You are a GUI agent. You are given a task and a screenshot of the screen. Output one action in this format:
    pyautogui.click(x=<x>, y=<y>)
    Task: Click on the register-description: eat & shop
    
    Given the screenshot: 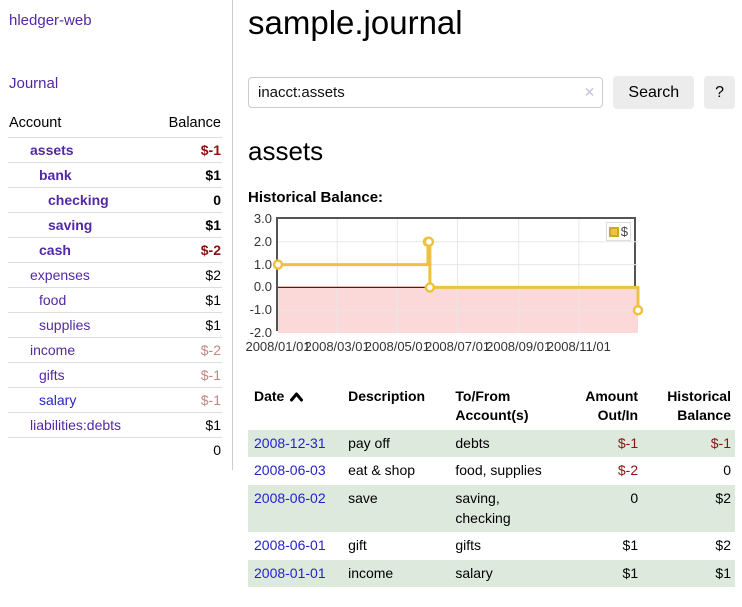 What is the action you would take?
    pyautogui.click(x=382, y=470)
    